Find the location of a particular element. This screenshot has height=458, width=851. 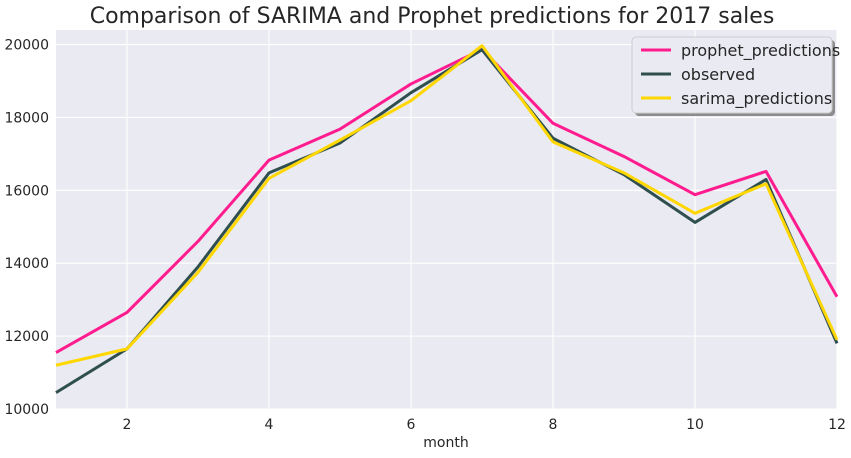

legend-label: prophet_predictions is located at coordinates (760, 51).